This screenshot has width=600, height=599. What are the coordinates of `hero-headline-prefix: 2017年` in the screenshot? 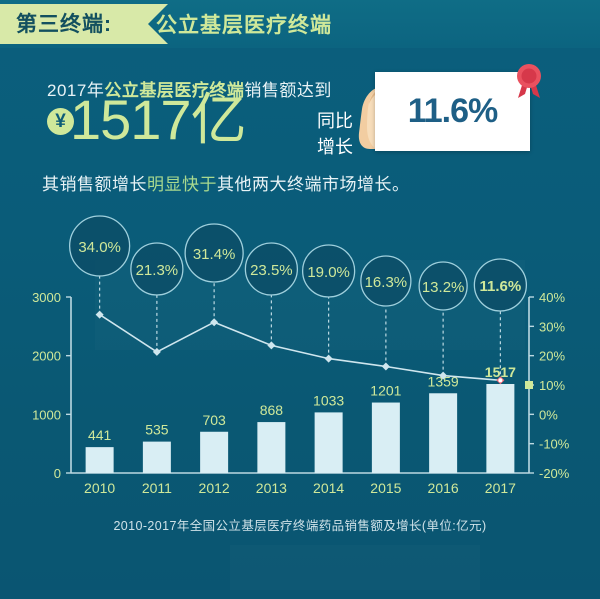 It's located at (76, 90).